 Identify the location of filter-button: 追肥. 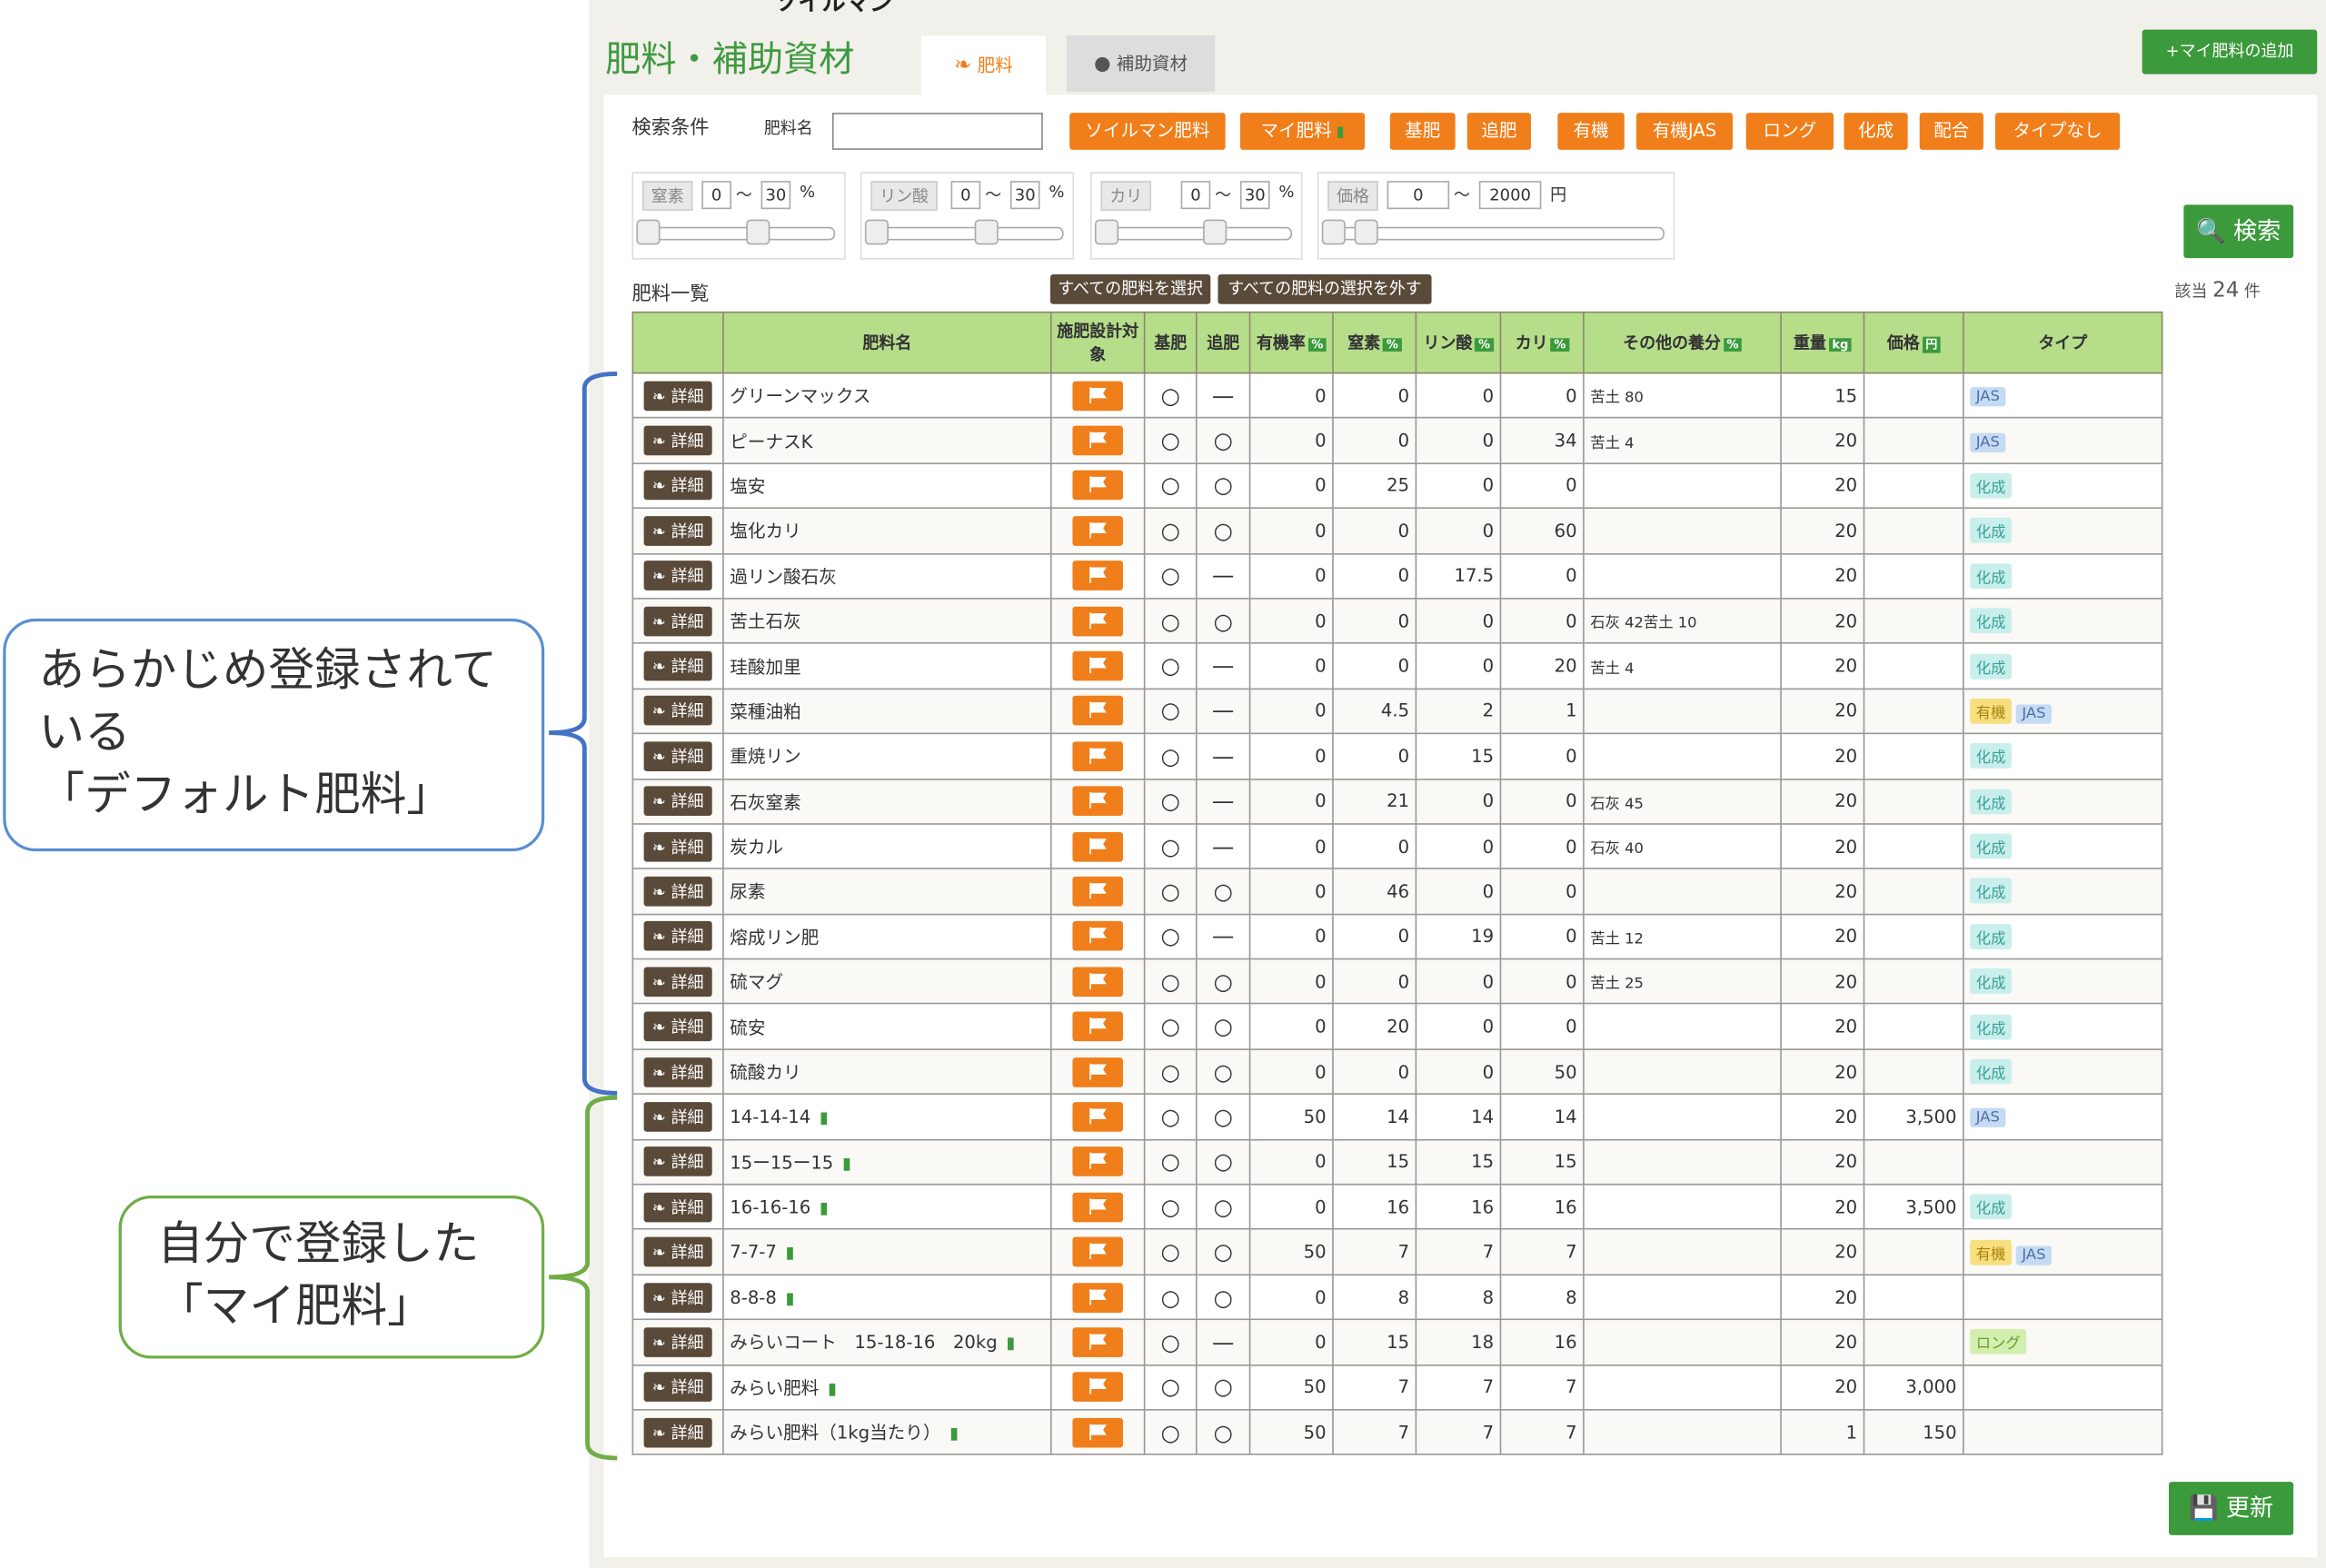
(1498, 131).